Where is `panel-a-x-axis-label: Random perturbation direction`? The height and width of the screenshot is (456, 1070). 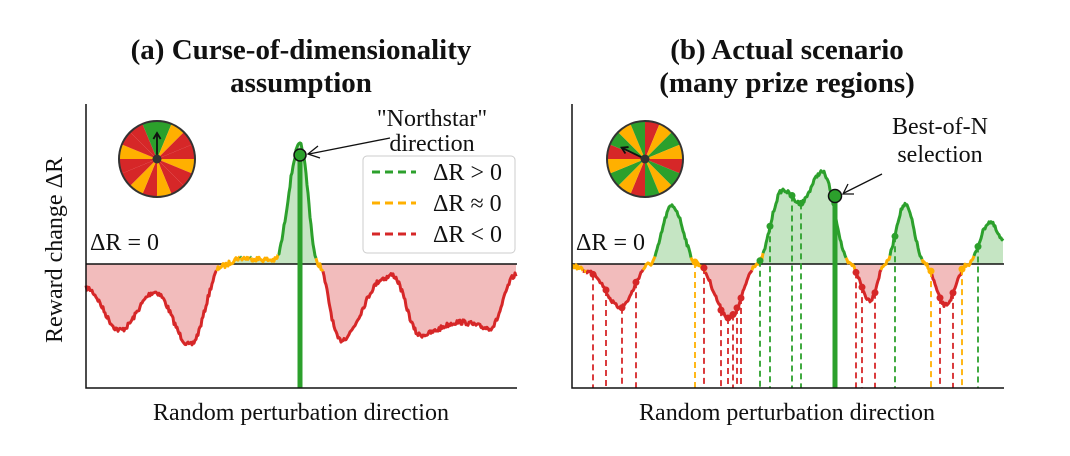
panel-a-x-axis-label: Random perturbation direction is located at coordinates (301, 413).